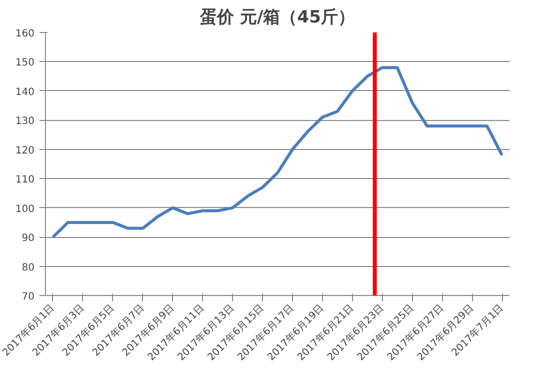 The image size is (539, 369). What do you see at coordinates (25, 92) in the screenshot?
I see `y-tick-label: 140` at bounding box center [25, 92].